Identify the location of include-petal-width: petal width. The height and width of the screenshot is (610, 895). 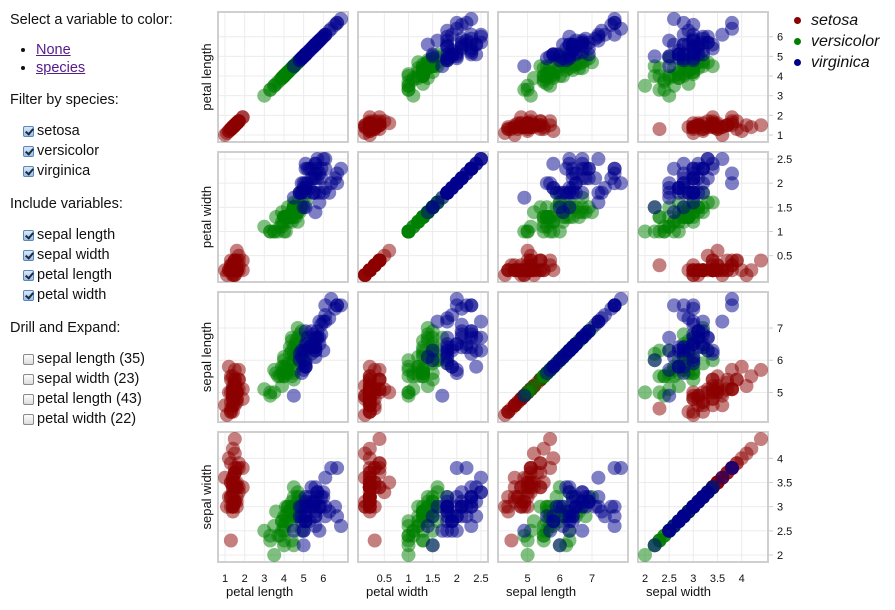
(109, 295).